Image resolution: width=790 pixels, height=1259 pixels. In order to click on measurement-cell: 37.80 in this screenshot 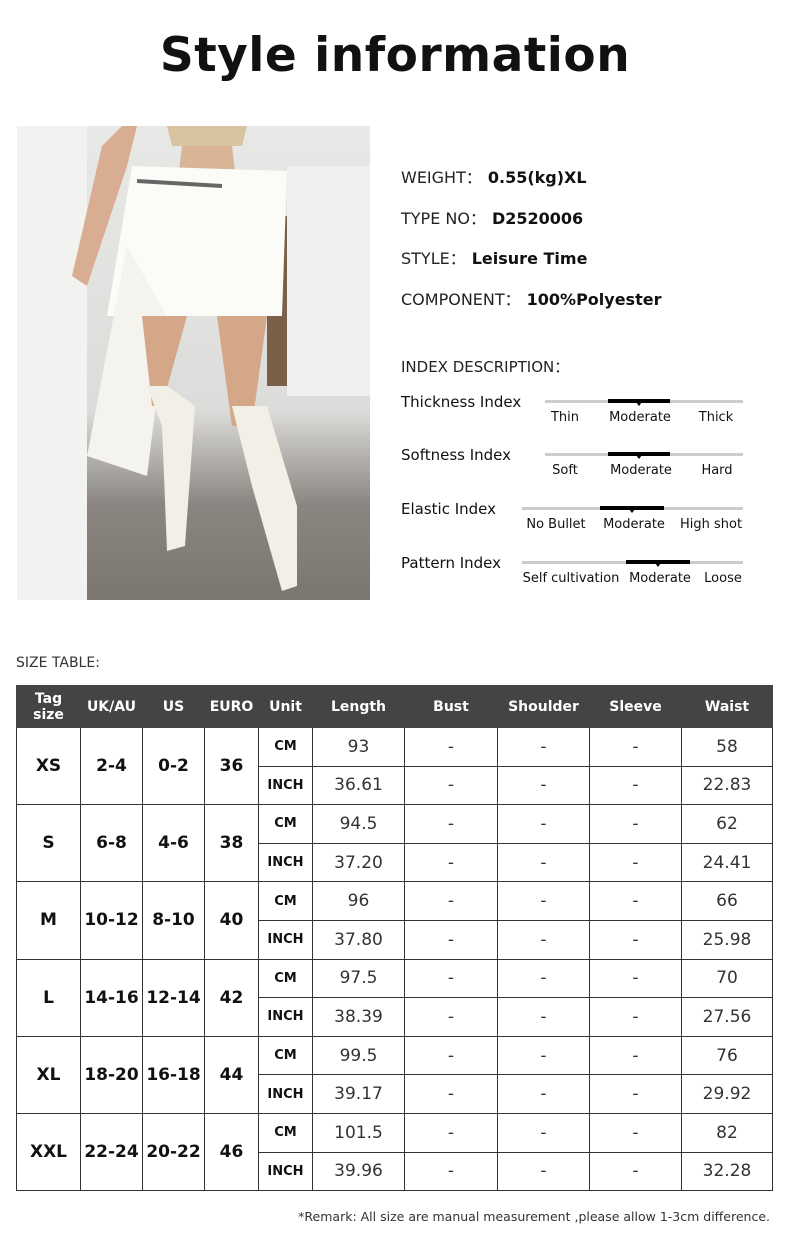, I will do `click(358, 939)`.